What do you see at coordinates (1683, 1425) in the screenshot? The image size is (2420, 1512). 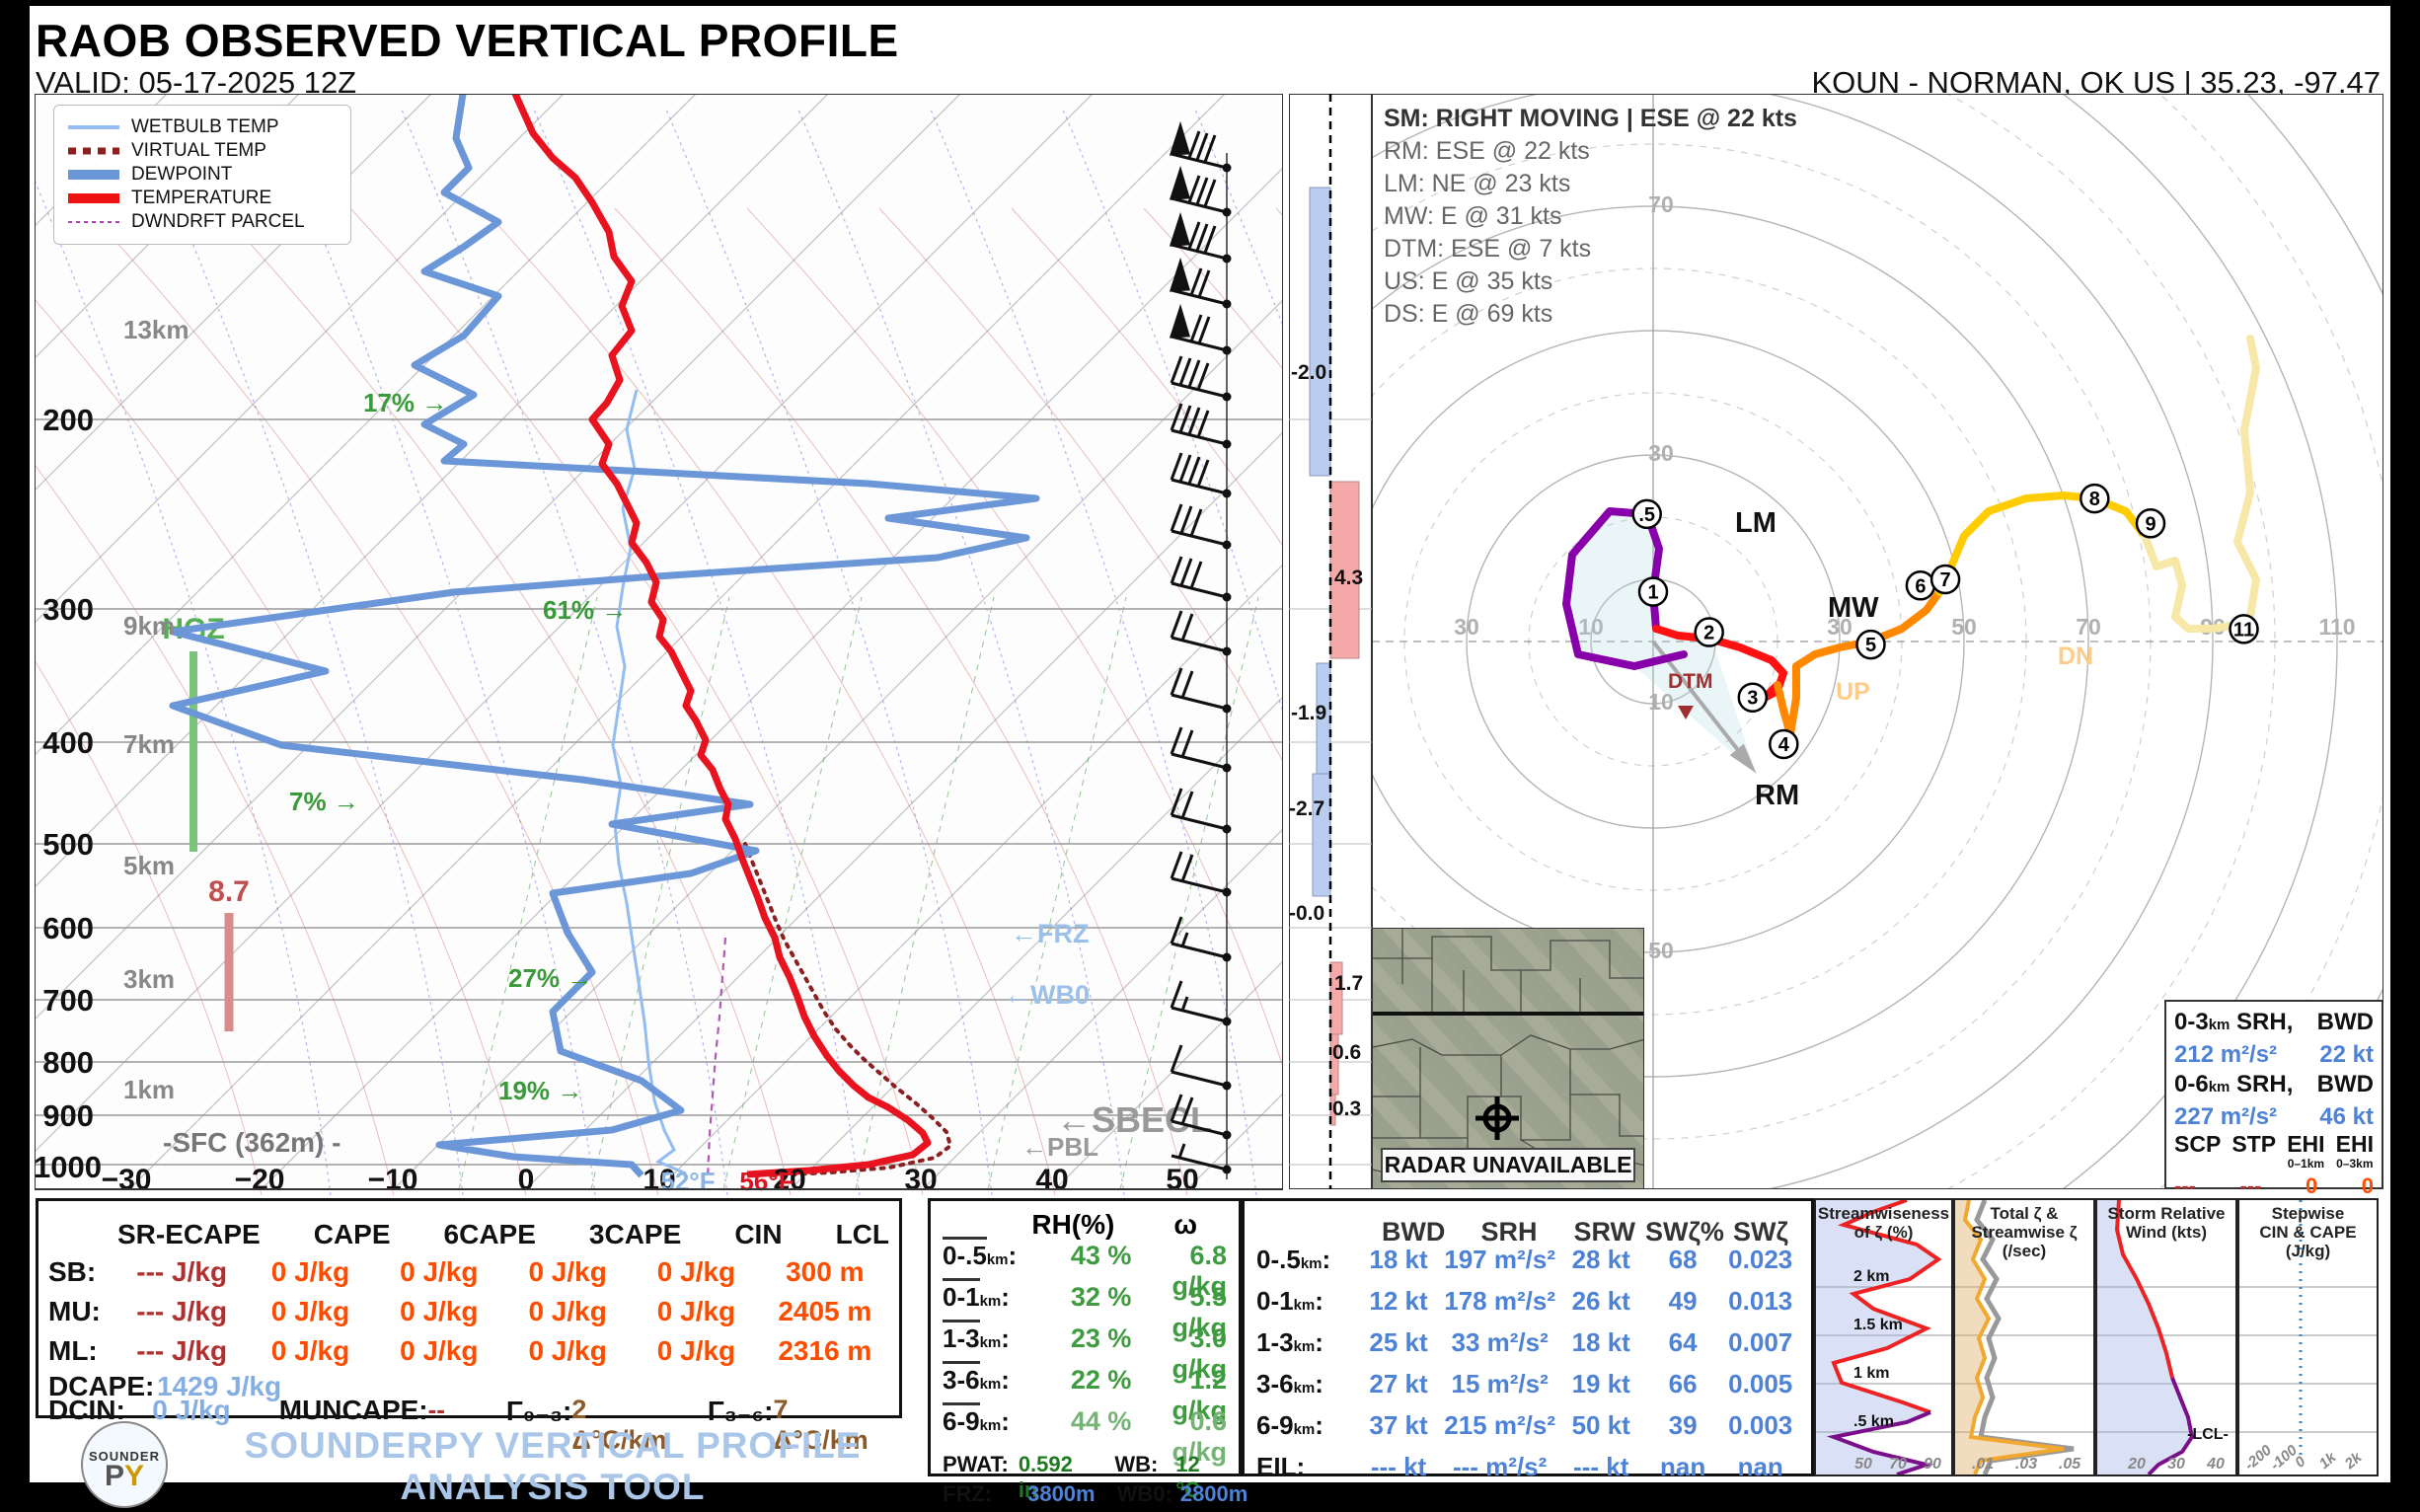 I see `table-cell: 39` at bounding box center [1683, 1425].